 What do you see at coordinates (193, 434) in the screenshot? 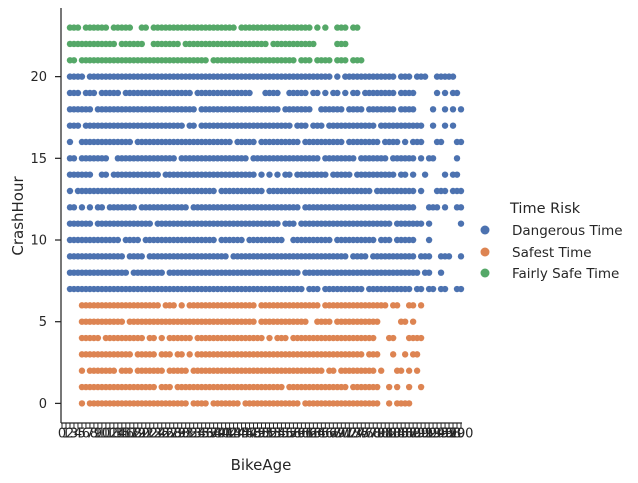
I see `x-tick-label-33: 33` at bounding box center [193, 434].